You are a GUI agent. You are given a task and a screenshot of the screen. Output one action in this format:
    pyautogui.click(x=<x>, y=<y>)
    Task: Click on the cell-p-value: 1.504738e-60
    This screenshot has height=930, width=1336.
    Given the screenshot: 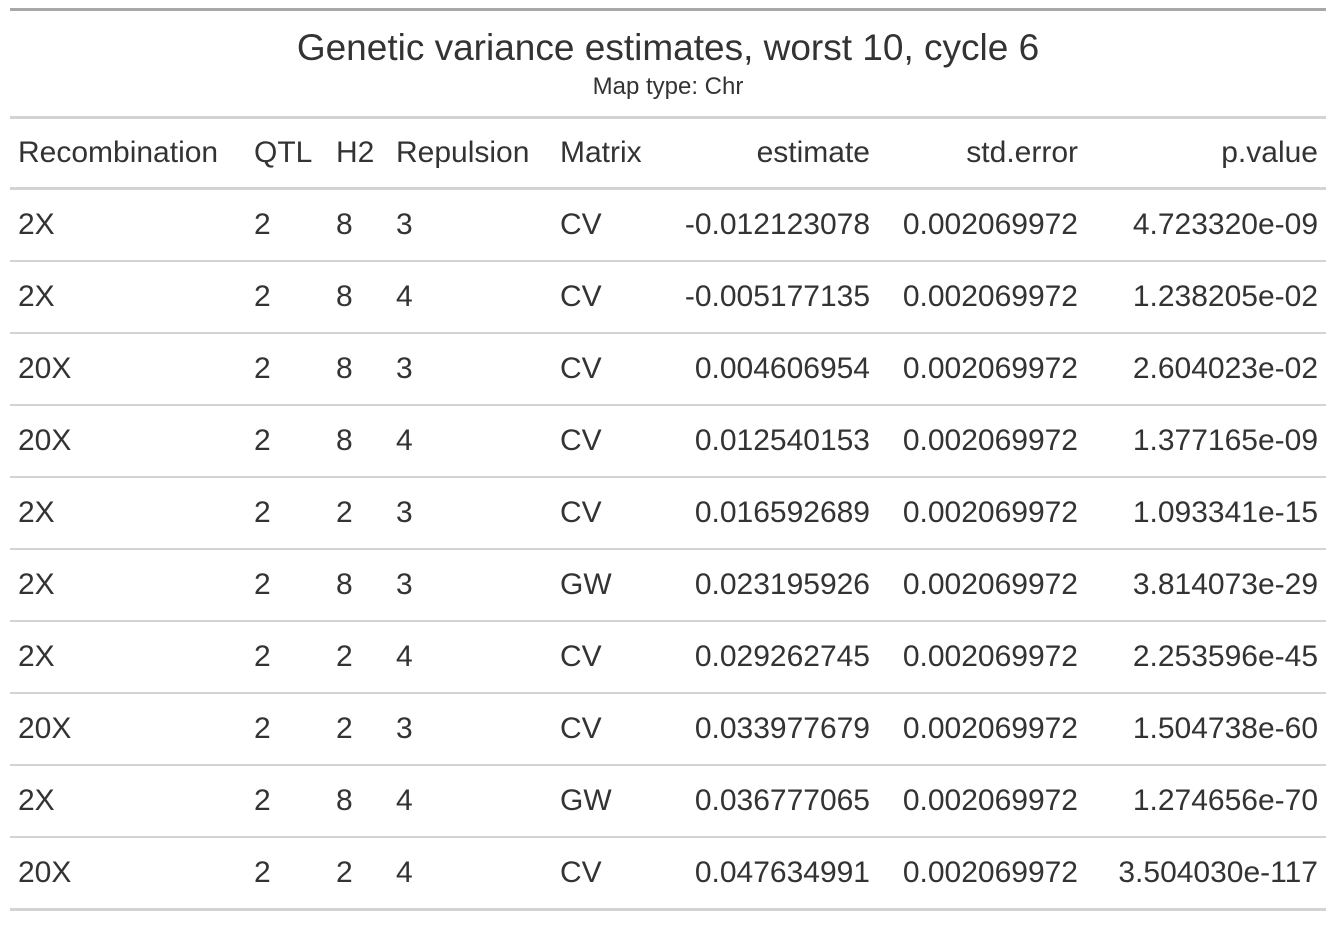 What is the action you would take?
    pyautogui.click(x=1206, y=728)
    